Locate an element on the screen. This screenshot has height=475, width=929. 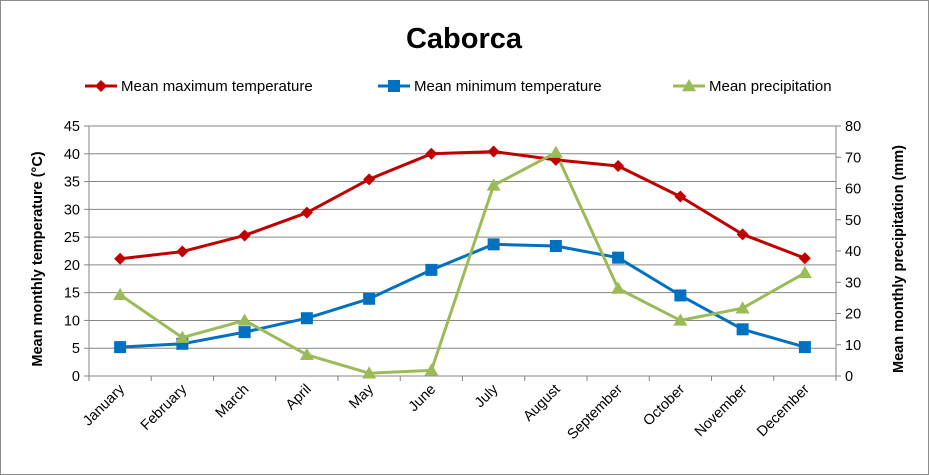
right-axis-tick-label: 20 is located at coordinates (853, 315).